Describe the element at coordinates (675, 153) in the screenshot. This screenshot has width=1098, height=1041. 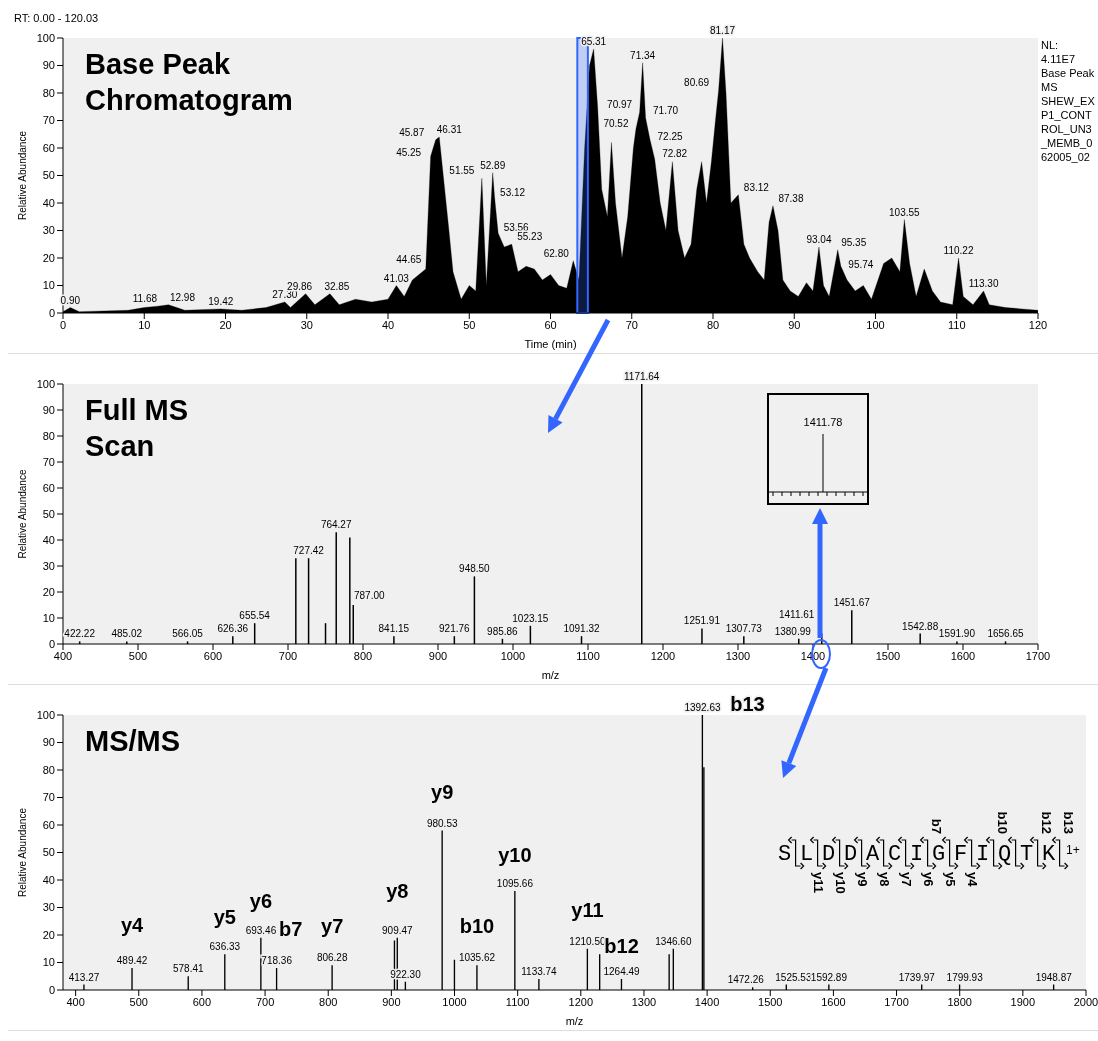
I see `annotation: 72.82` at that location.